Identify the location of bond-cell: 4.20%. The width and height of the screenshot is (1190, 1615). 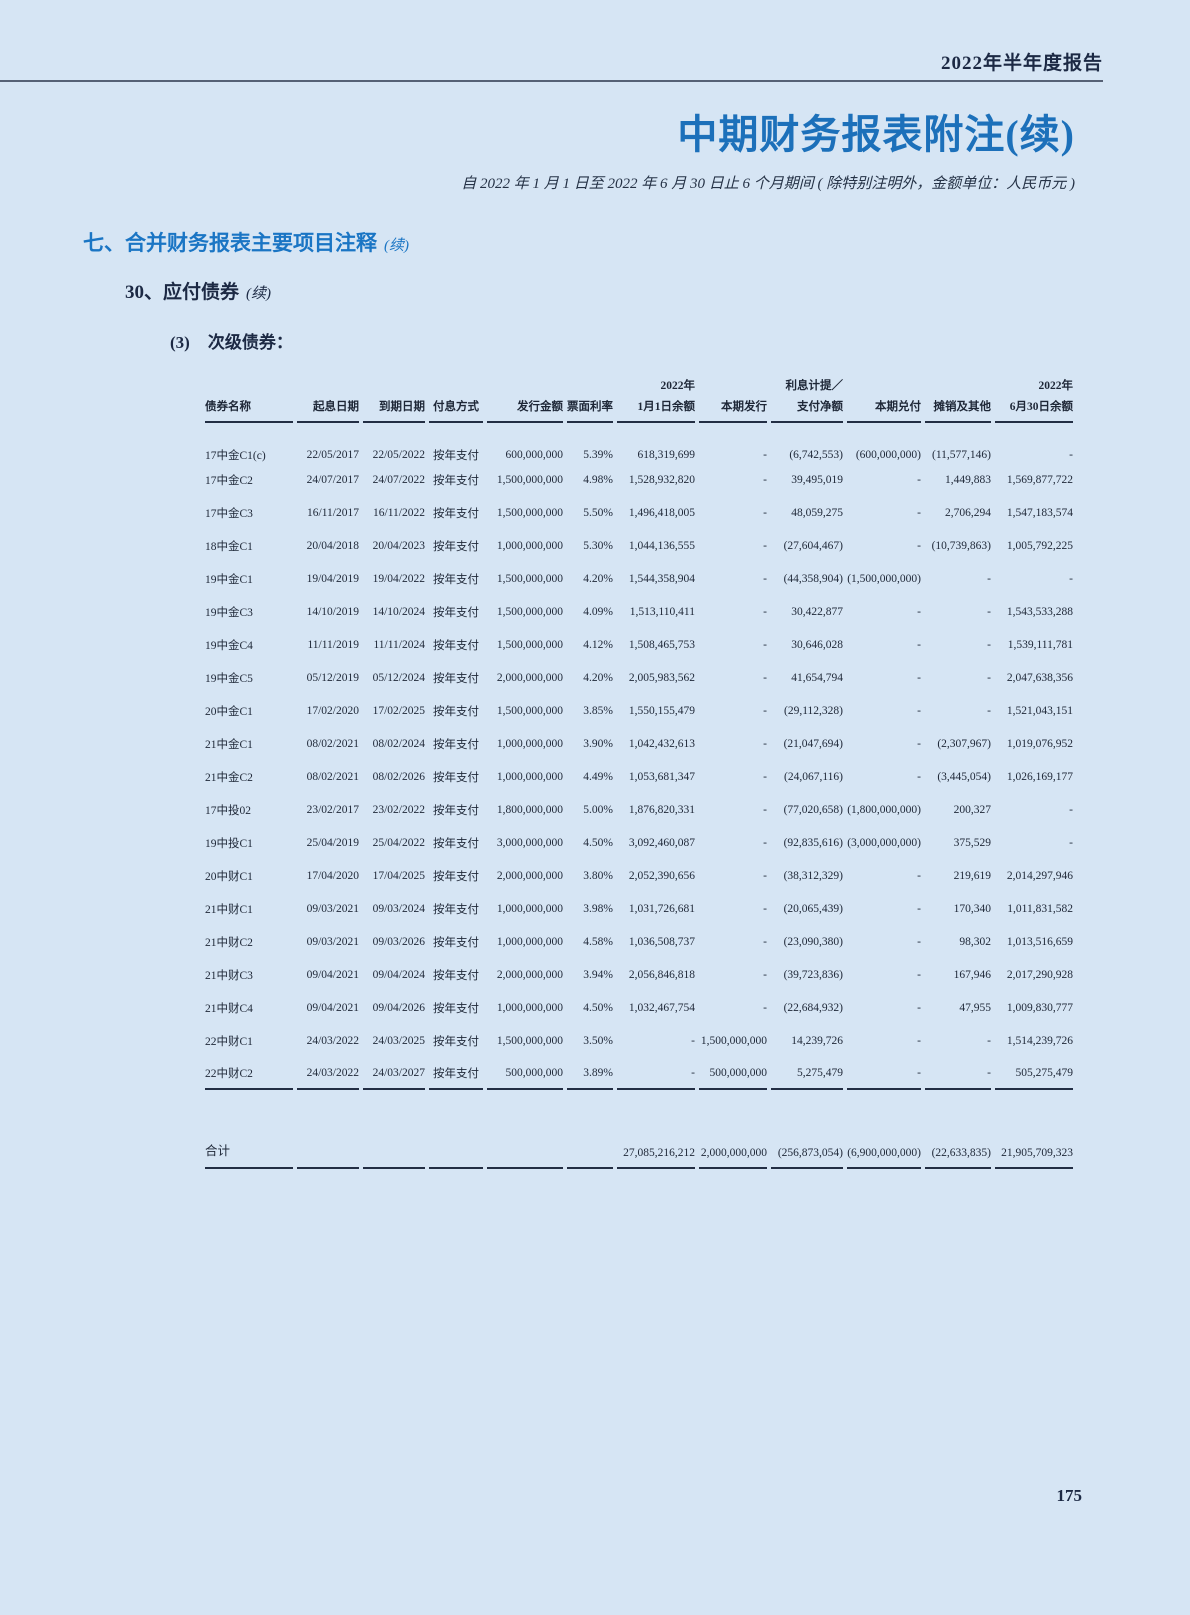
(598, 578).